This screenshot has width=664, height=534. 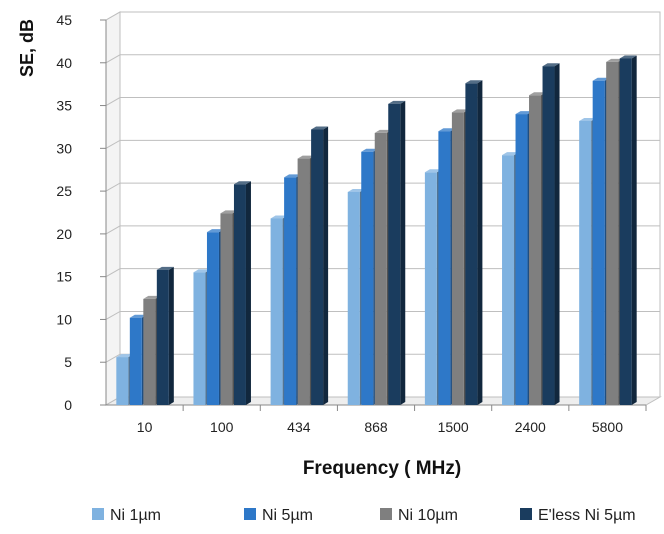 What do you see at coordinates (145, 427) in the screenshot?
I see `x-tick-label: 10` at bounding box center [145, 427].